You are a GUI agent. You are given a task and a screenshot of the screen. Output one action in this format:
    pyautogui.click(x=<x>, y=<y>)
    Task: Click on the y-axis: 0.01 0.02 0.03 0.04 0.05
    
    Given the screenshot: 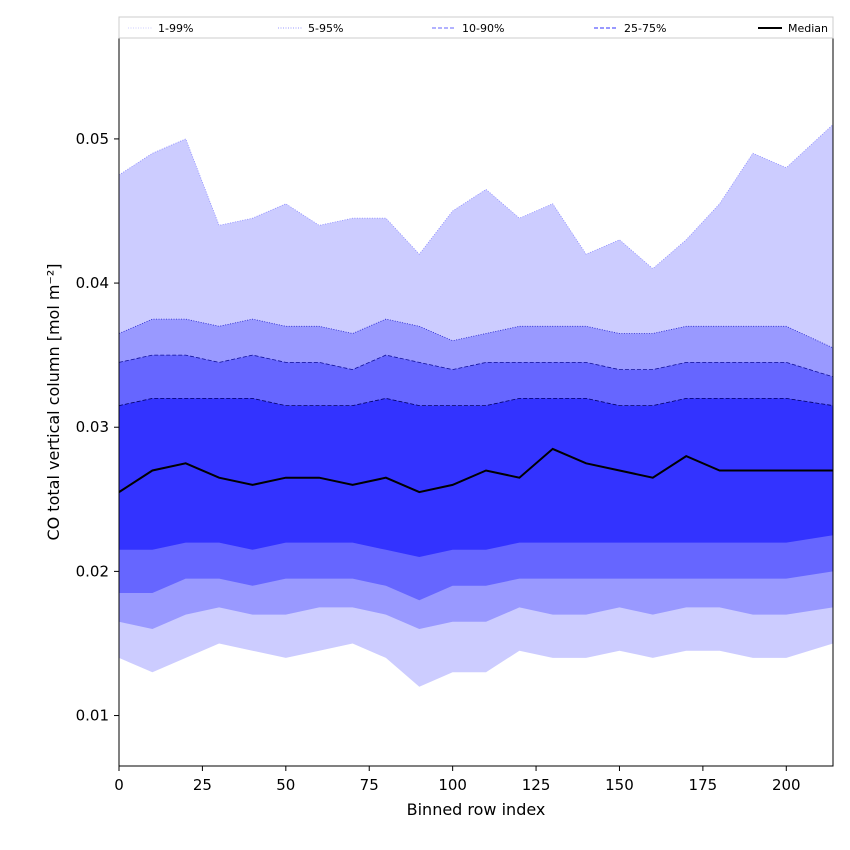 What is the action you would take?
    pyautogui.click(x=97, y=427)
    